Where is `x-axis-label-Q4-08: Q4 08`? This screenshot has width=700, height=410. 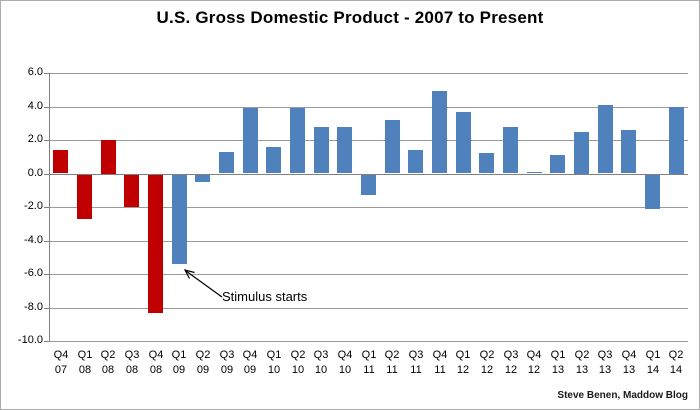
x-axis-label-Q4-08: Q4 08 is located at coordinates (156, 362).